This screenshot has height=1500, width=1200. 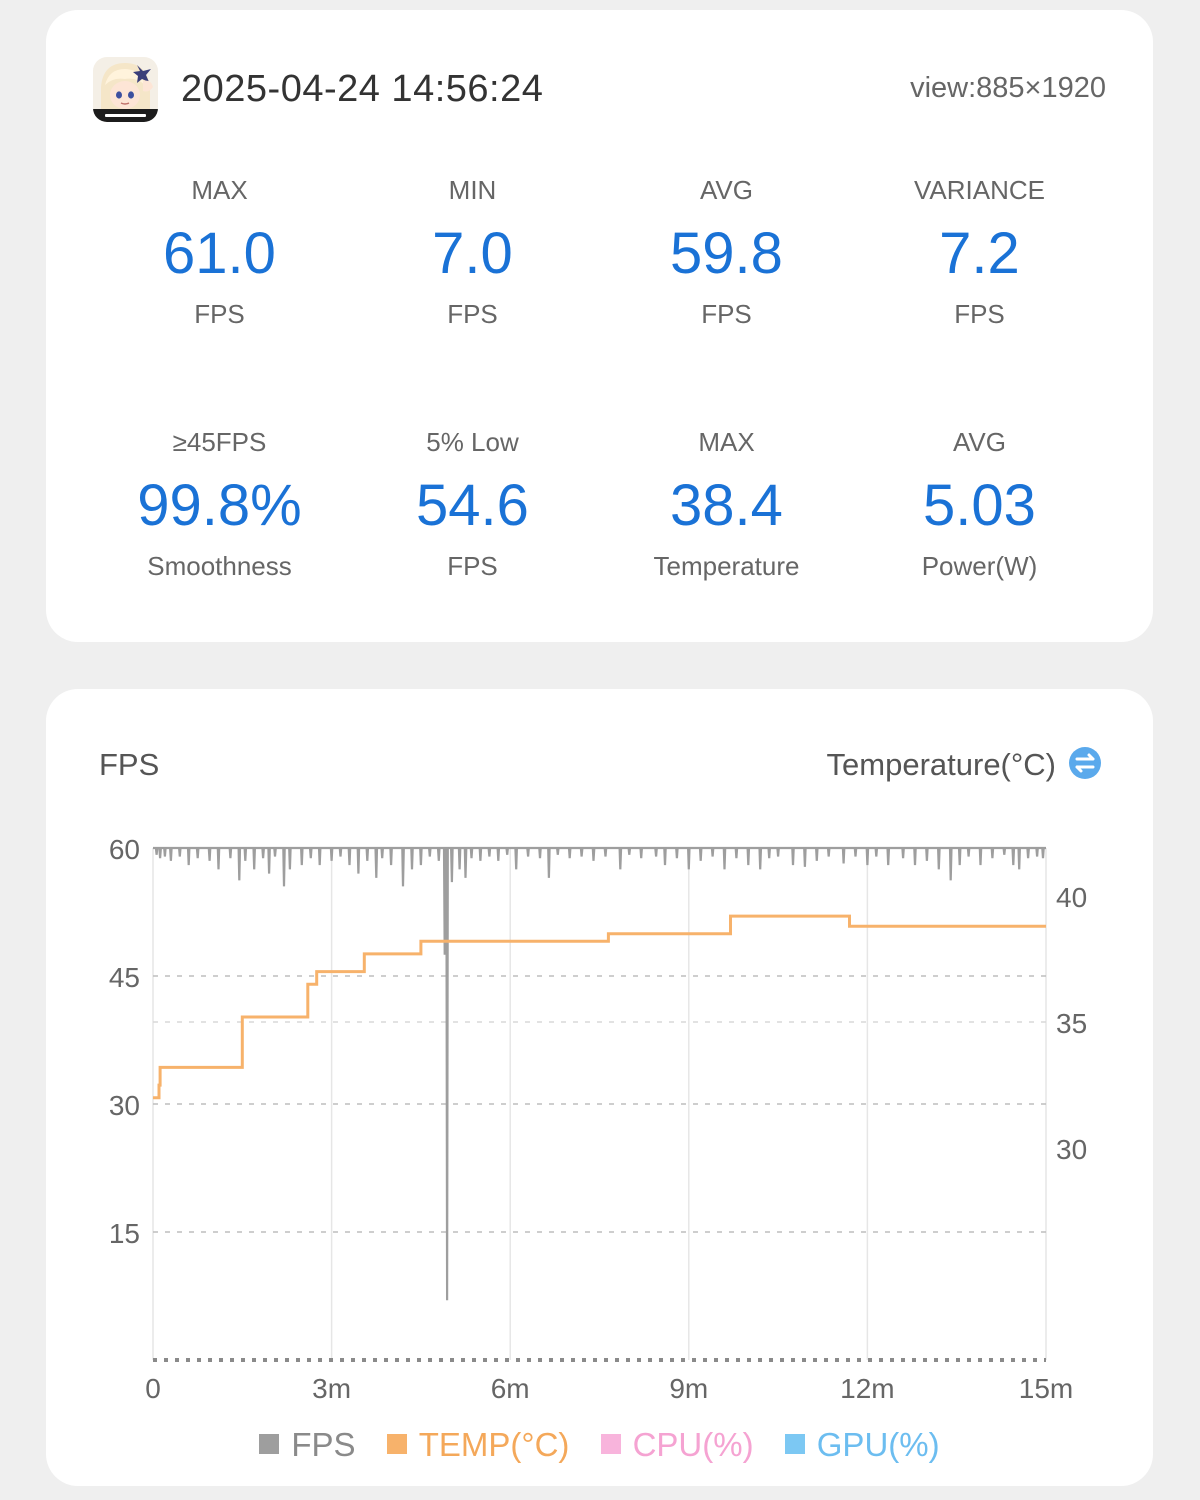 I want to click on stat-max-temperature: MAX 38.4 Temperature, so click(x=726, y=504).